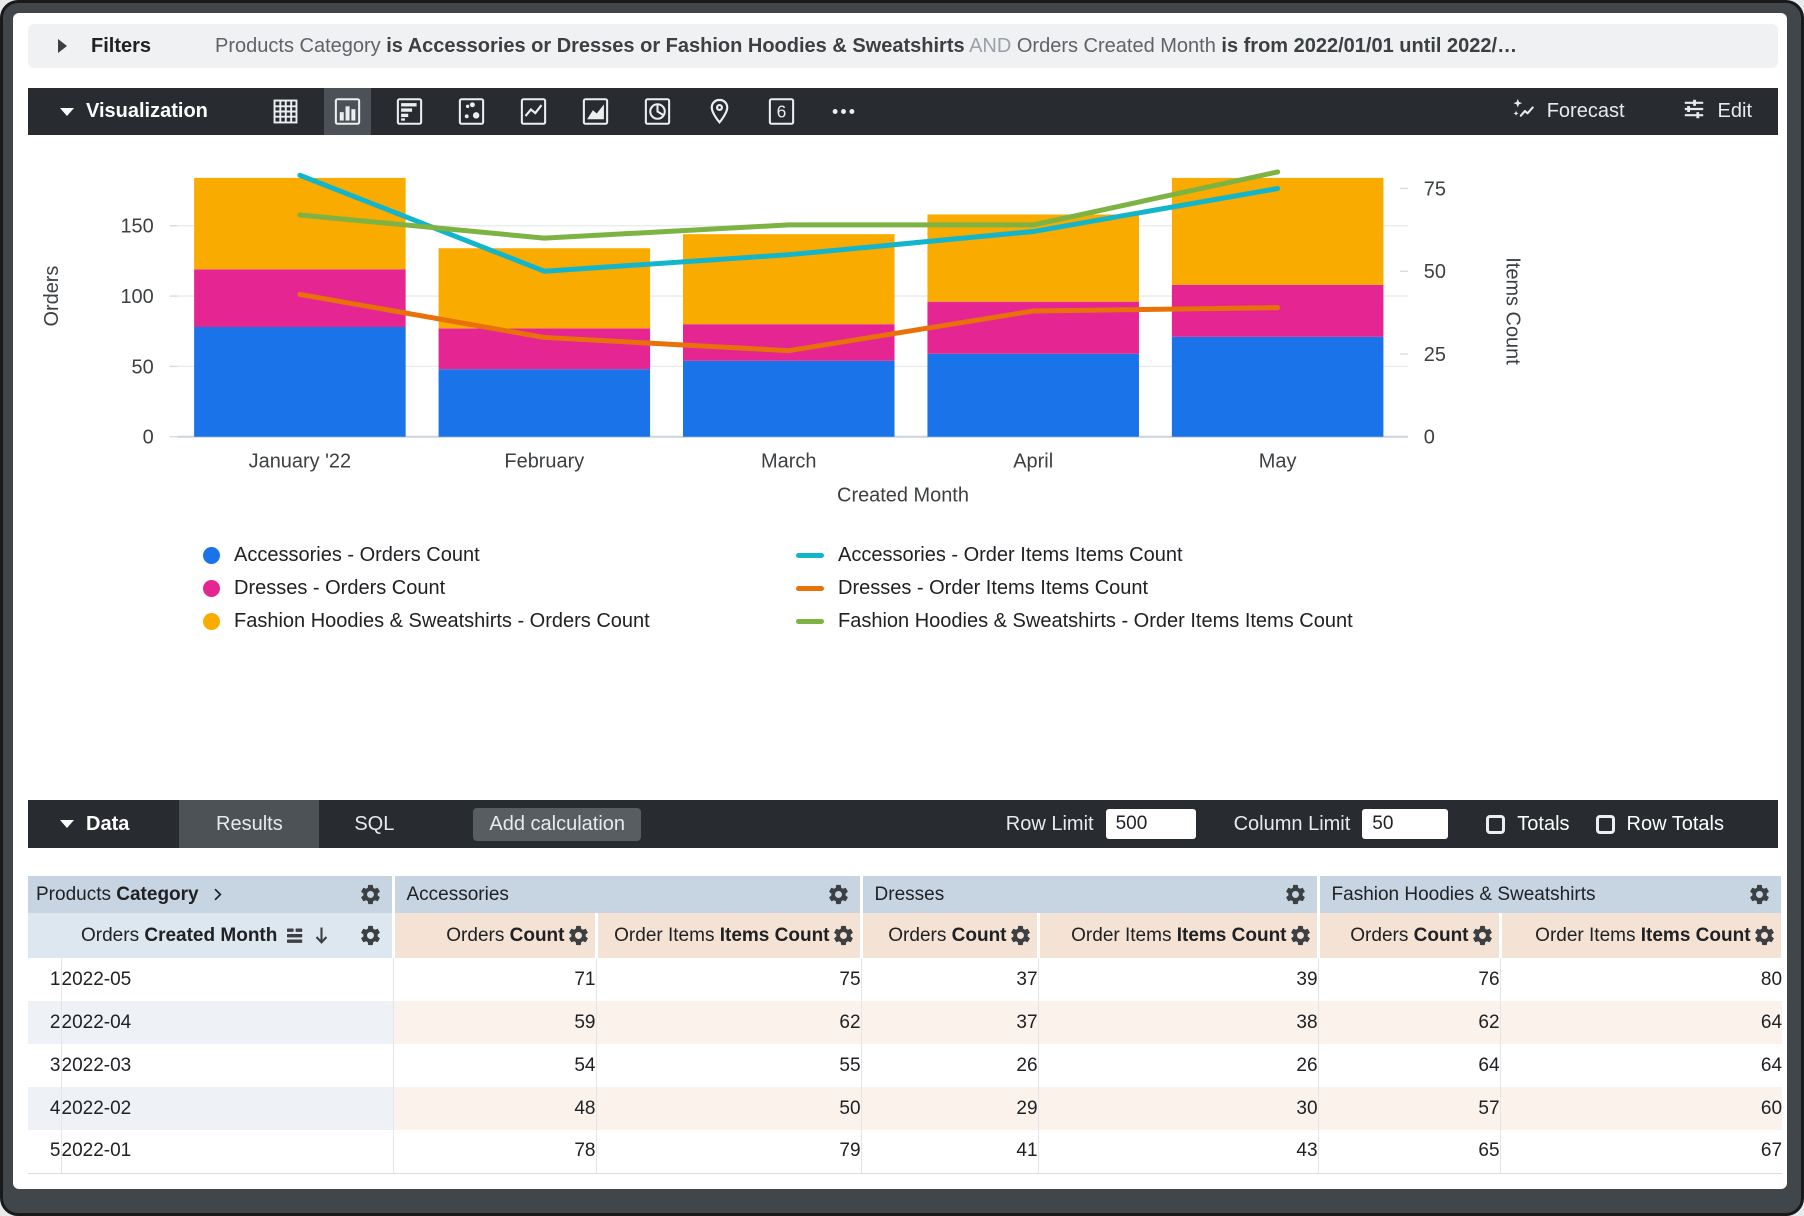 This screenshot has height=1216, width=1804. What do you see at coordinates (729, 1108) in the screenshot?
I see `value-cell: 50` at bounding box center [729, 1108].